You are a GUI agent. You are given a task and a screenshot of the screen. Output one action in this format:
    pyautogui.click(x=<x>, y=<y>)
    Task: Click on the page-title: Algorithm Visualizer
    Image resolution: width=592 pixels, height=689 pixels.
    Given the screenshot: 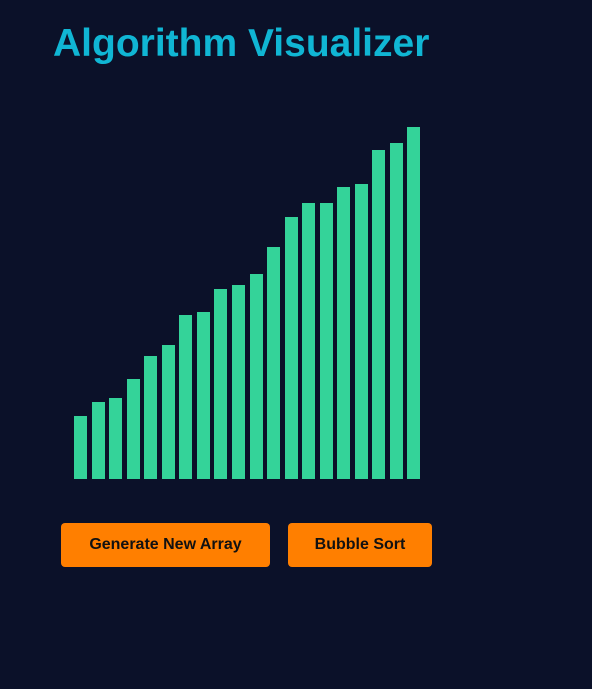 What is the action you would take?
    pyautogui.click(x=241, y=43)
    